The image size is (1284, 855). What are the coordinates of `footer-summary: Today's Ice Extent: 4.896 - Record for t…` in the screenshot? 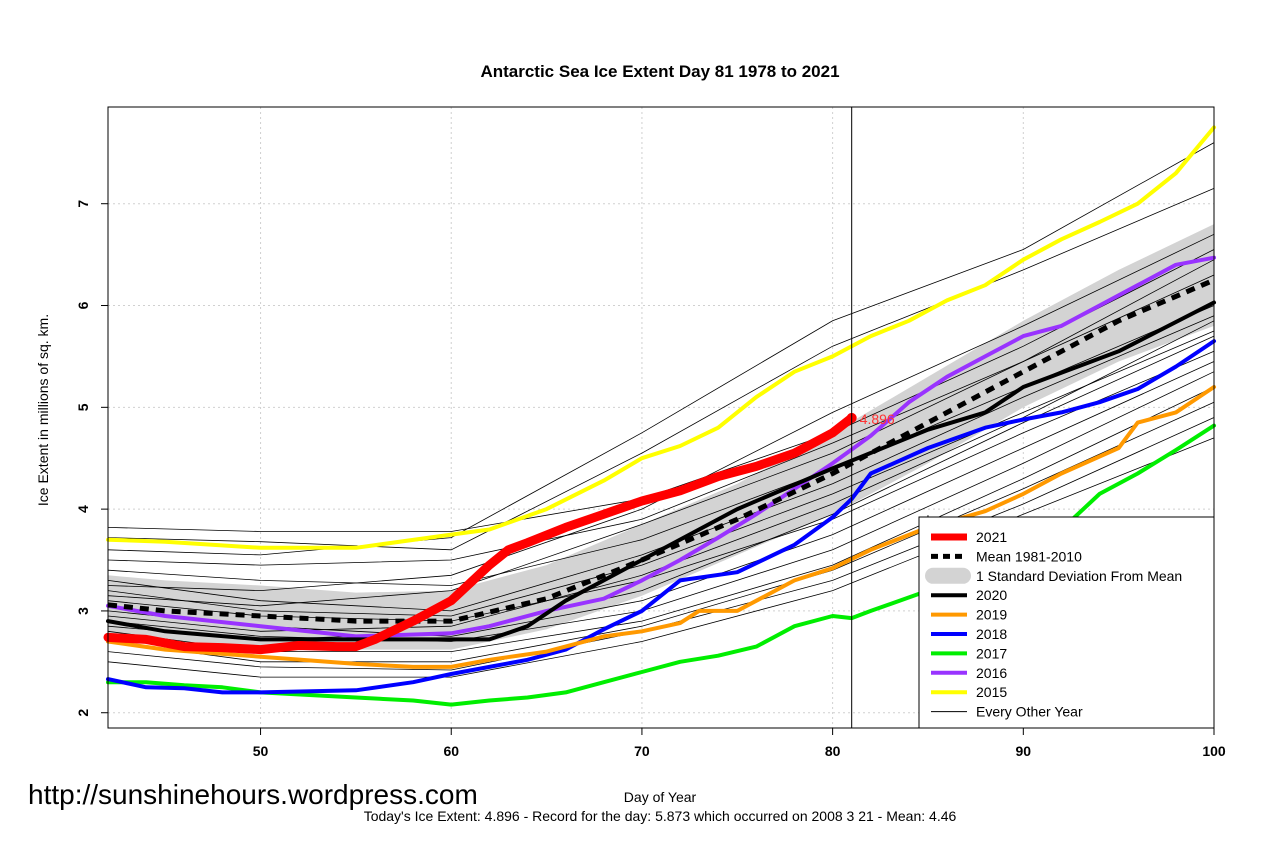 It's located at (660, 816).